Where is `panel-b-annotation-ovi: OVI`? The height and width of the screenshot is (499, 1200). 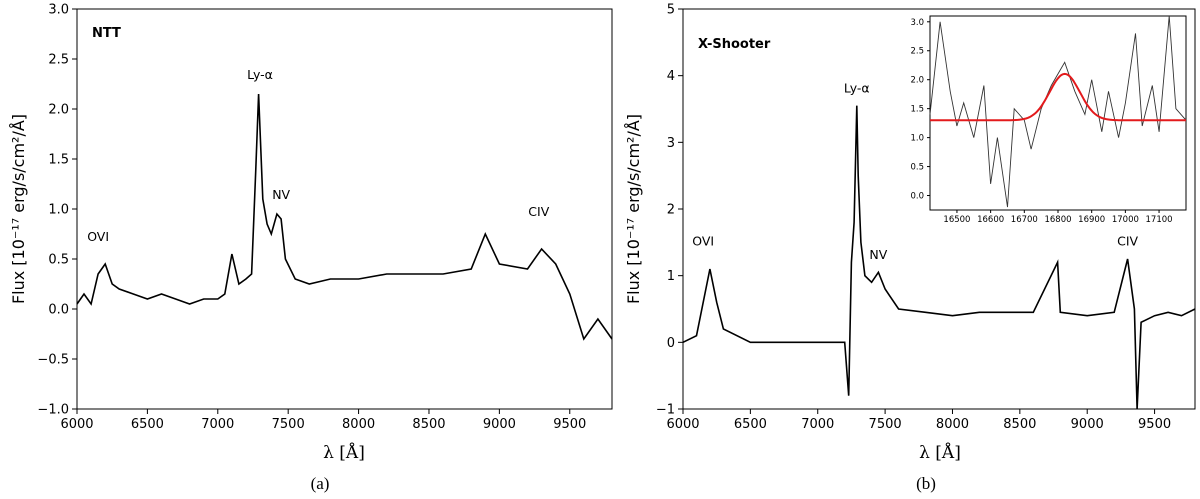 panel-b-annotation-ovi: OVI is located at coordinates (703, 241).